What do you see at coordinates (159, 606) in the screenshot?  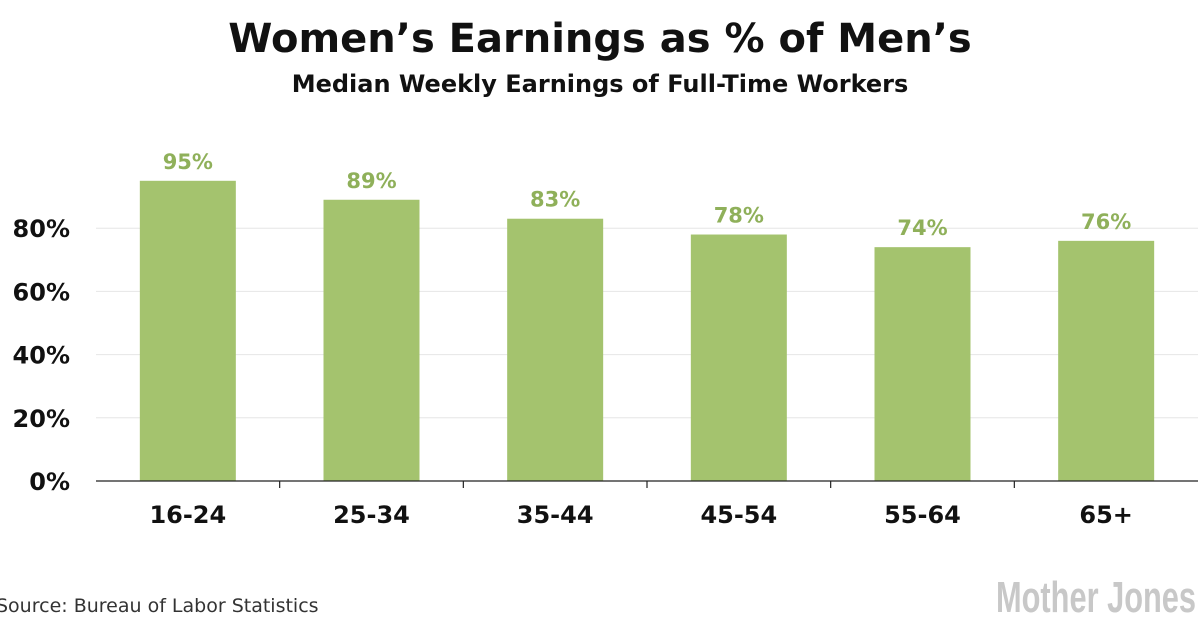 I see `source-note: Source: Bureau of Labor Statistics` at bounding box center [159, 606].